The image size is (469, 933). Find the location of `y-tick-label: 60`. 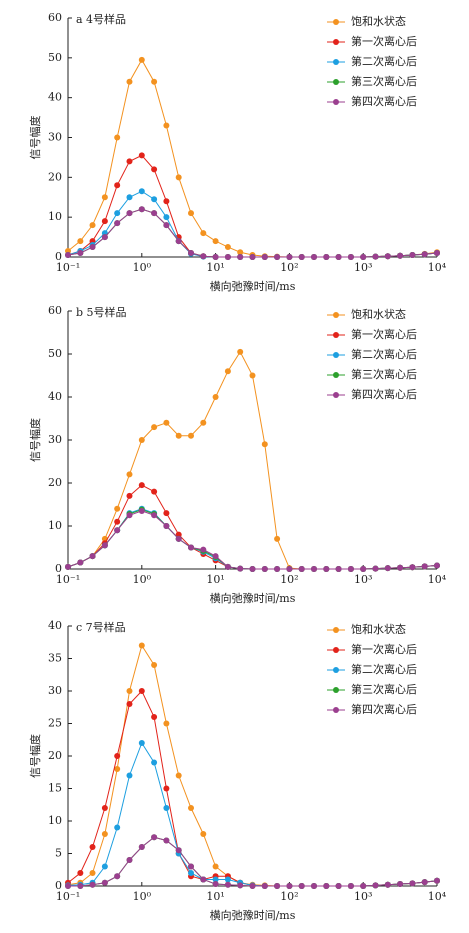

y-tick-label: 60 is located at coordinates (55, 17).